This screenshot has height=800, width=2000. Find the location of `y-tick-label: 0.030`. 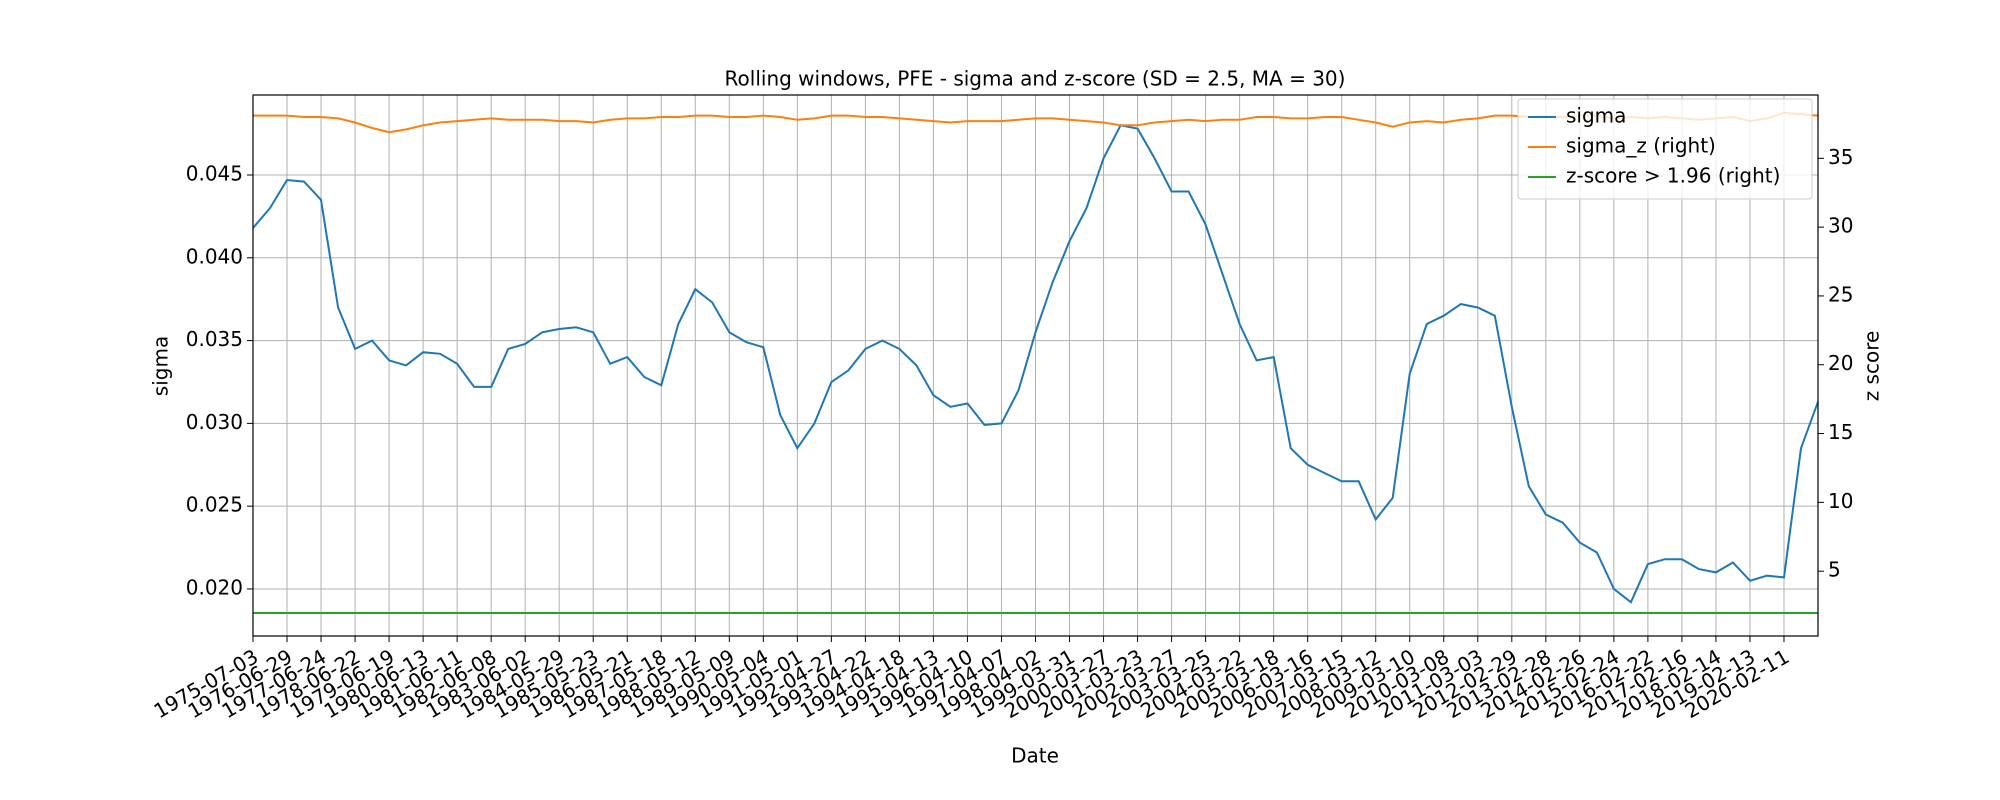

y-tick-label: 0.030 is located at coordinates (214, 422).